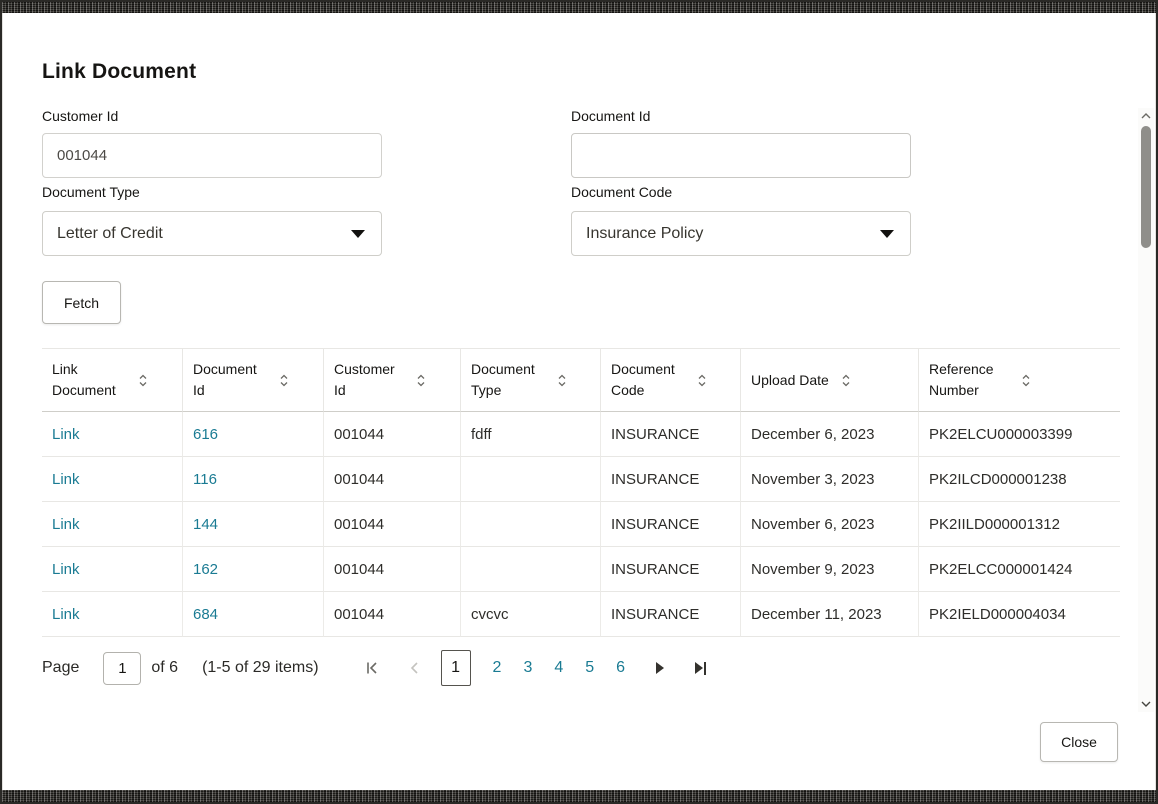 The width and height of the screenshot is (1158, 804). Describe the element at coordinates (704, 668) in the screenshot. I see `end-bar-icon` at that location.